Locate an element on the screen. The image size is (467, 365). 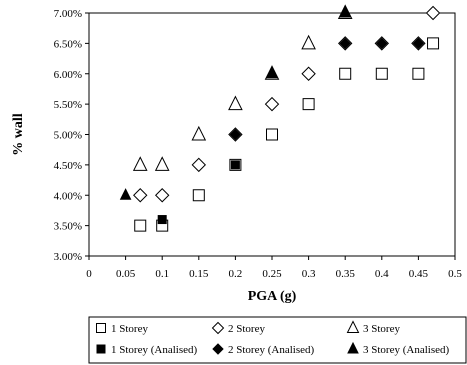
legend-filled-triangle-marker-icon is located at coordinates (353, 347).